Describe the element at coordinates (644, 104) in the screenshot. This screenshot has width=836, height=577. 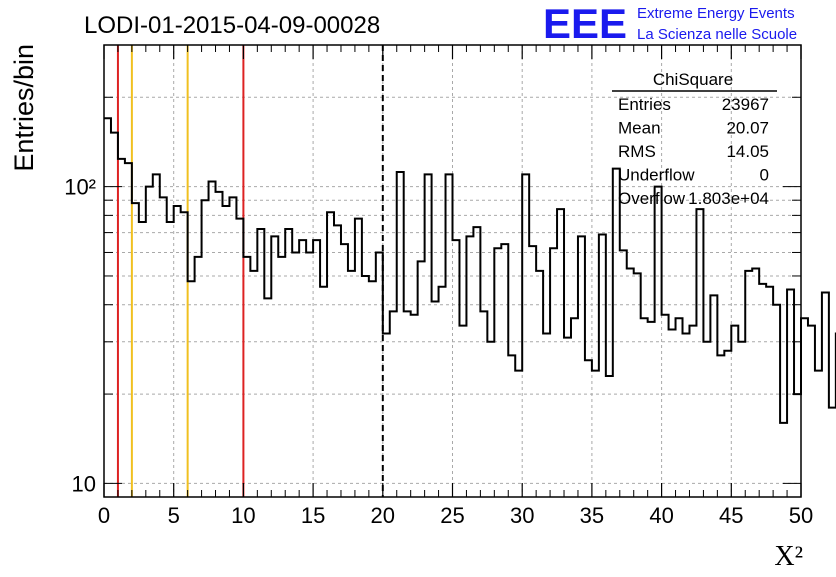
I see `stats-label: Entries` at that location.